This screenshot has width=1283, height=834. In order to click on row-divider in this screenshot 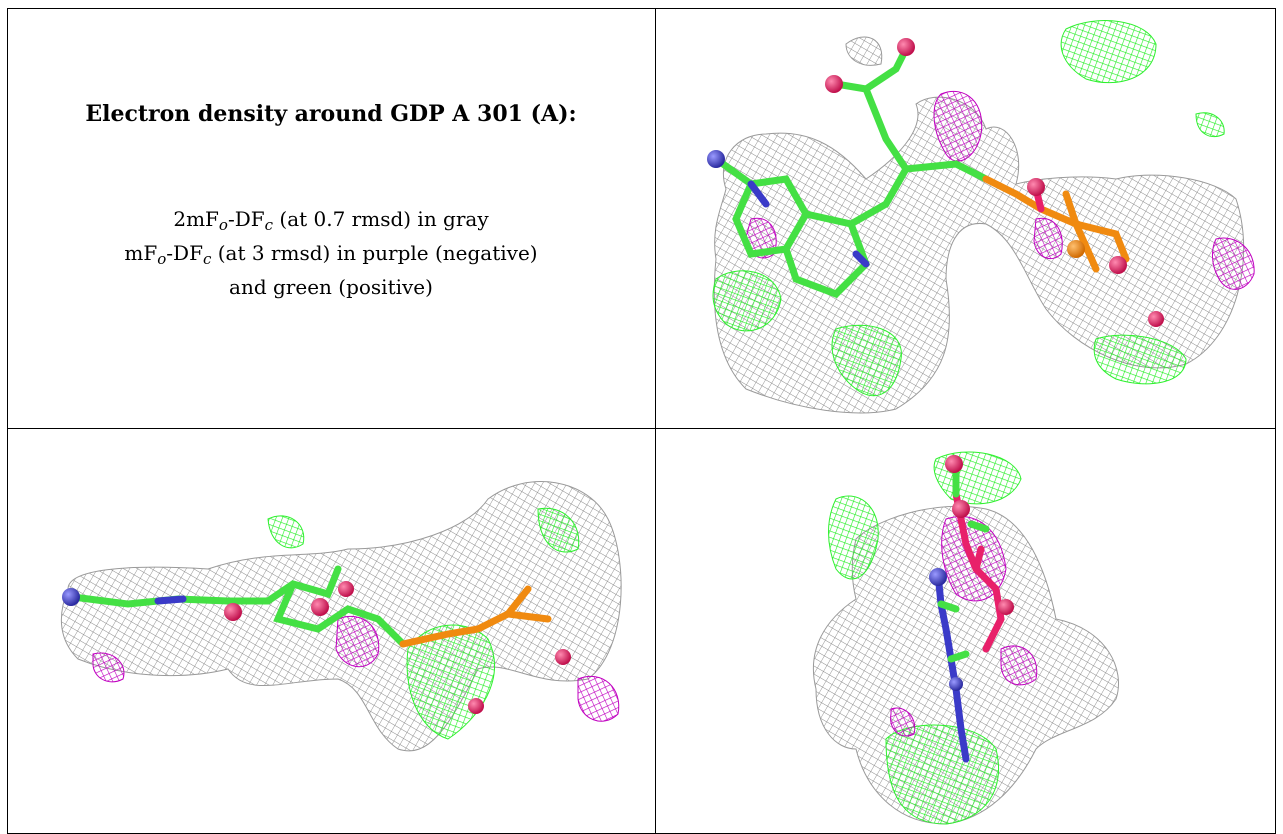, I will do `click(641, 428)`.